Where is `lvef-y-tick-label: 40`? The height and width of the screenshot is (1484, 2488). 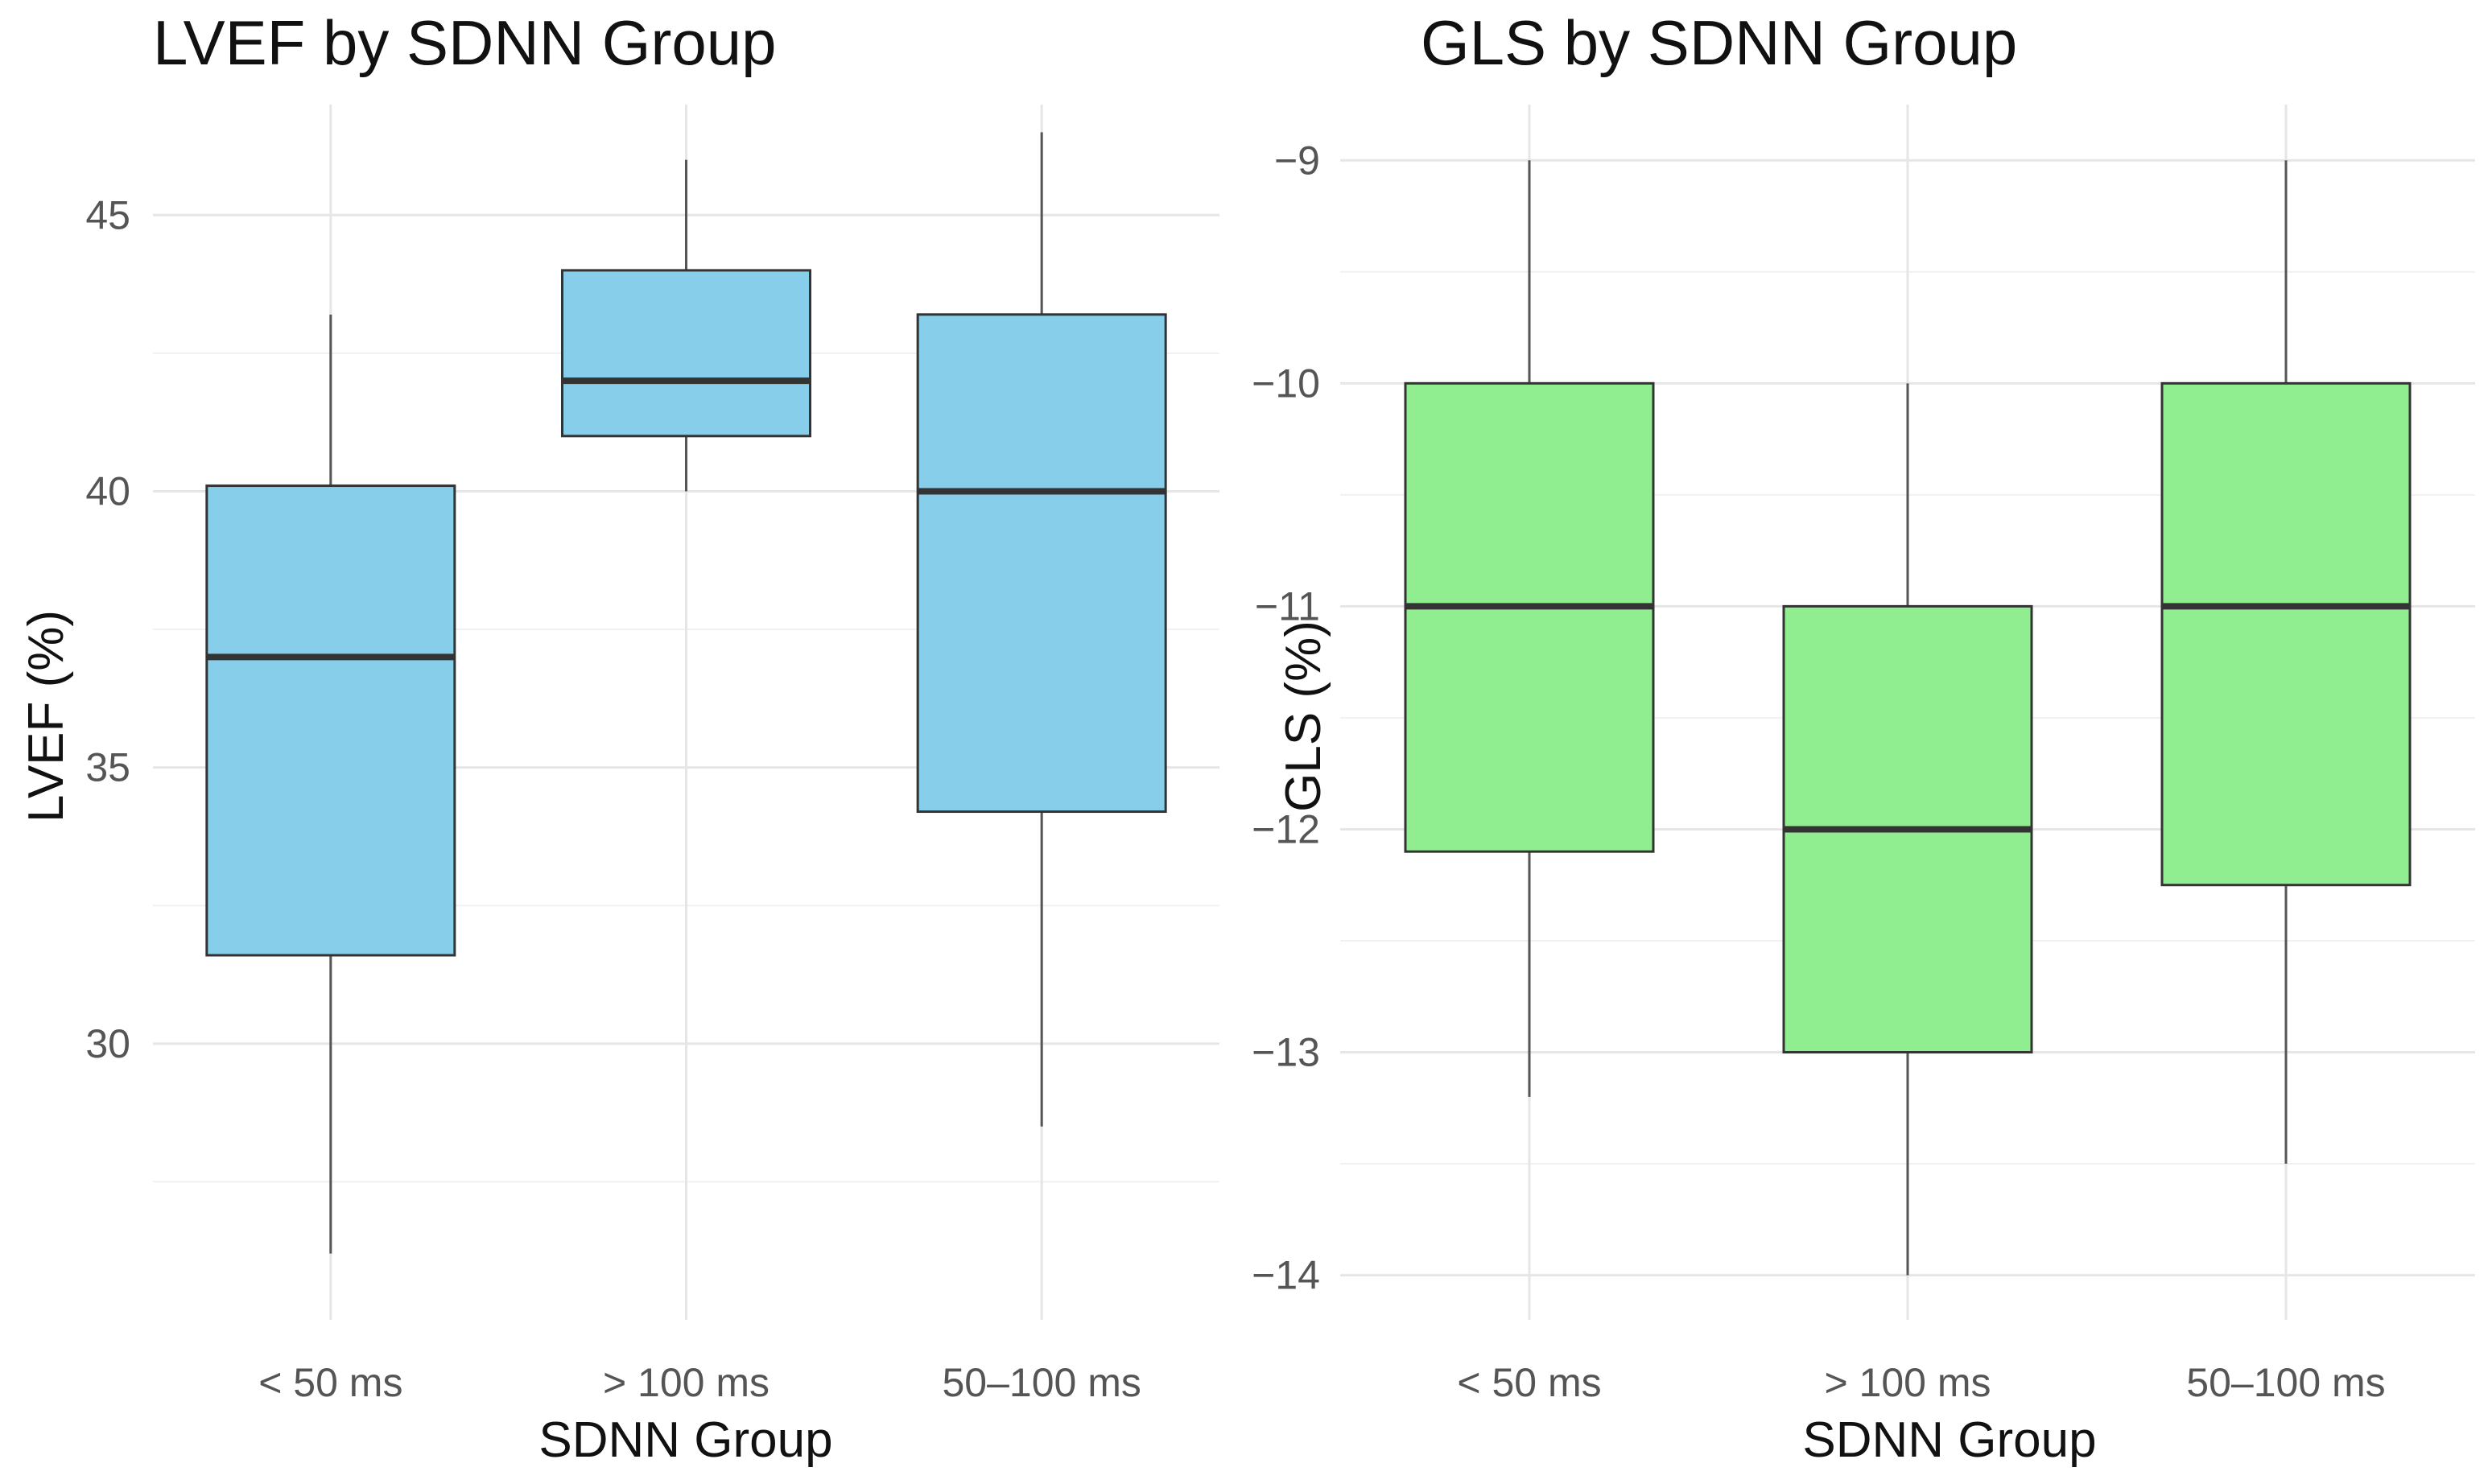 lvef-y-tick-label: 40 is located at coordinates (108, 490).